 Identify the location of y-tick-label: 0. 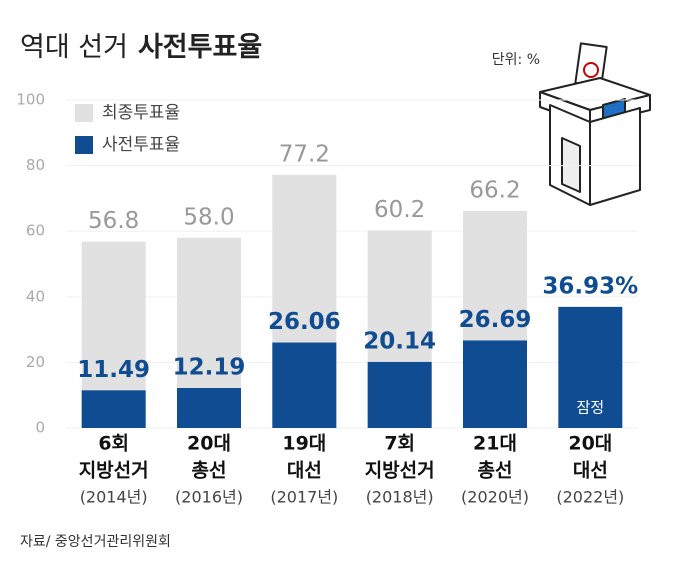
(40, 428).